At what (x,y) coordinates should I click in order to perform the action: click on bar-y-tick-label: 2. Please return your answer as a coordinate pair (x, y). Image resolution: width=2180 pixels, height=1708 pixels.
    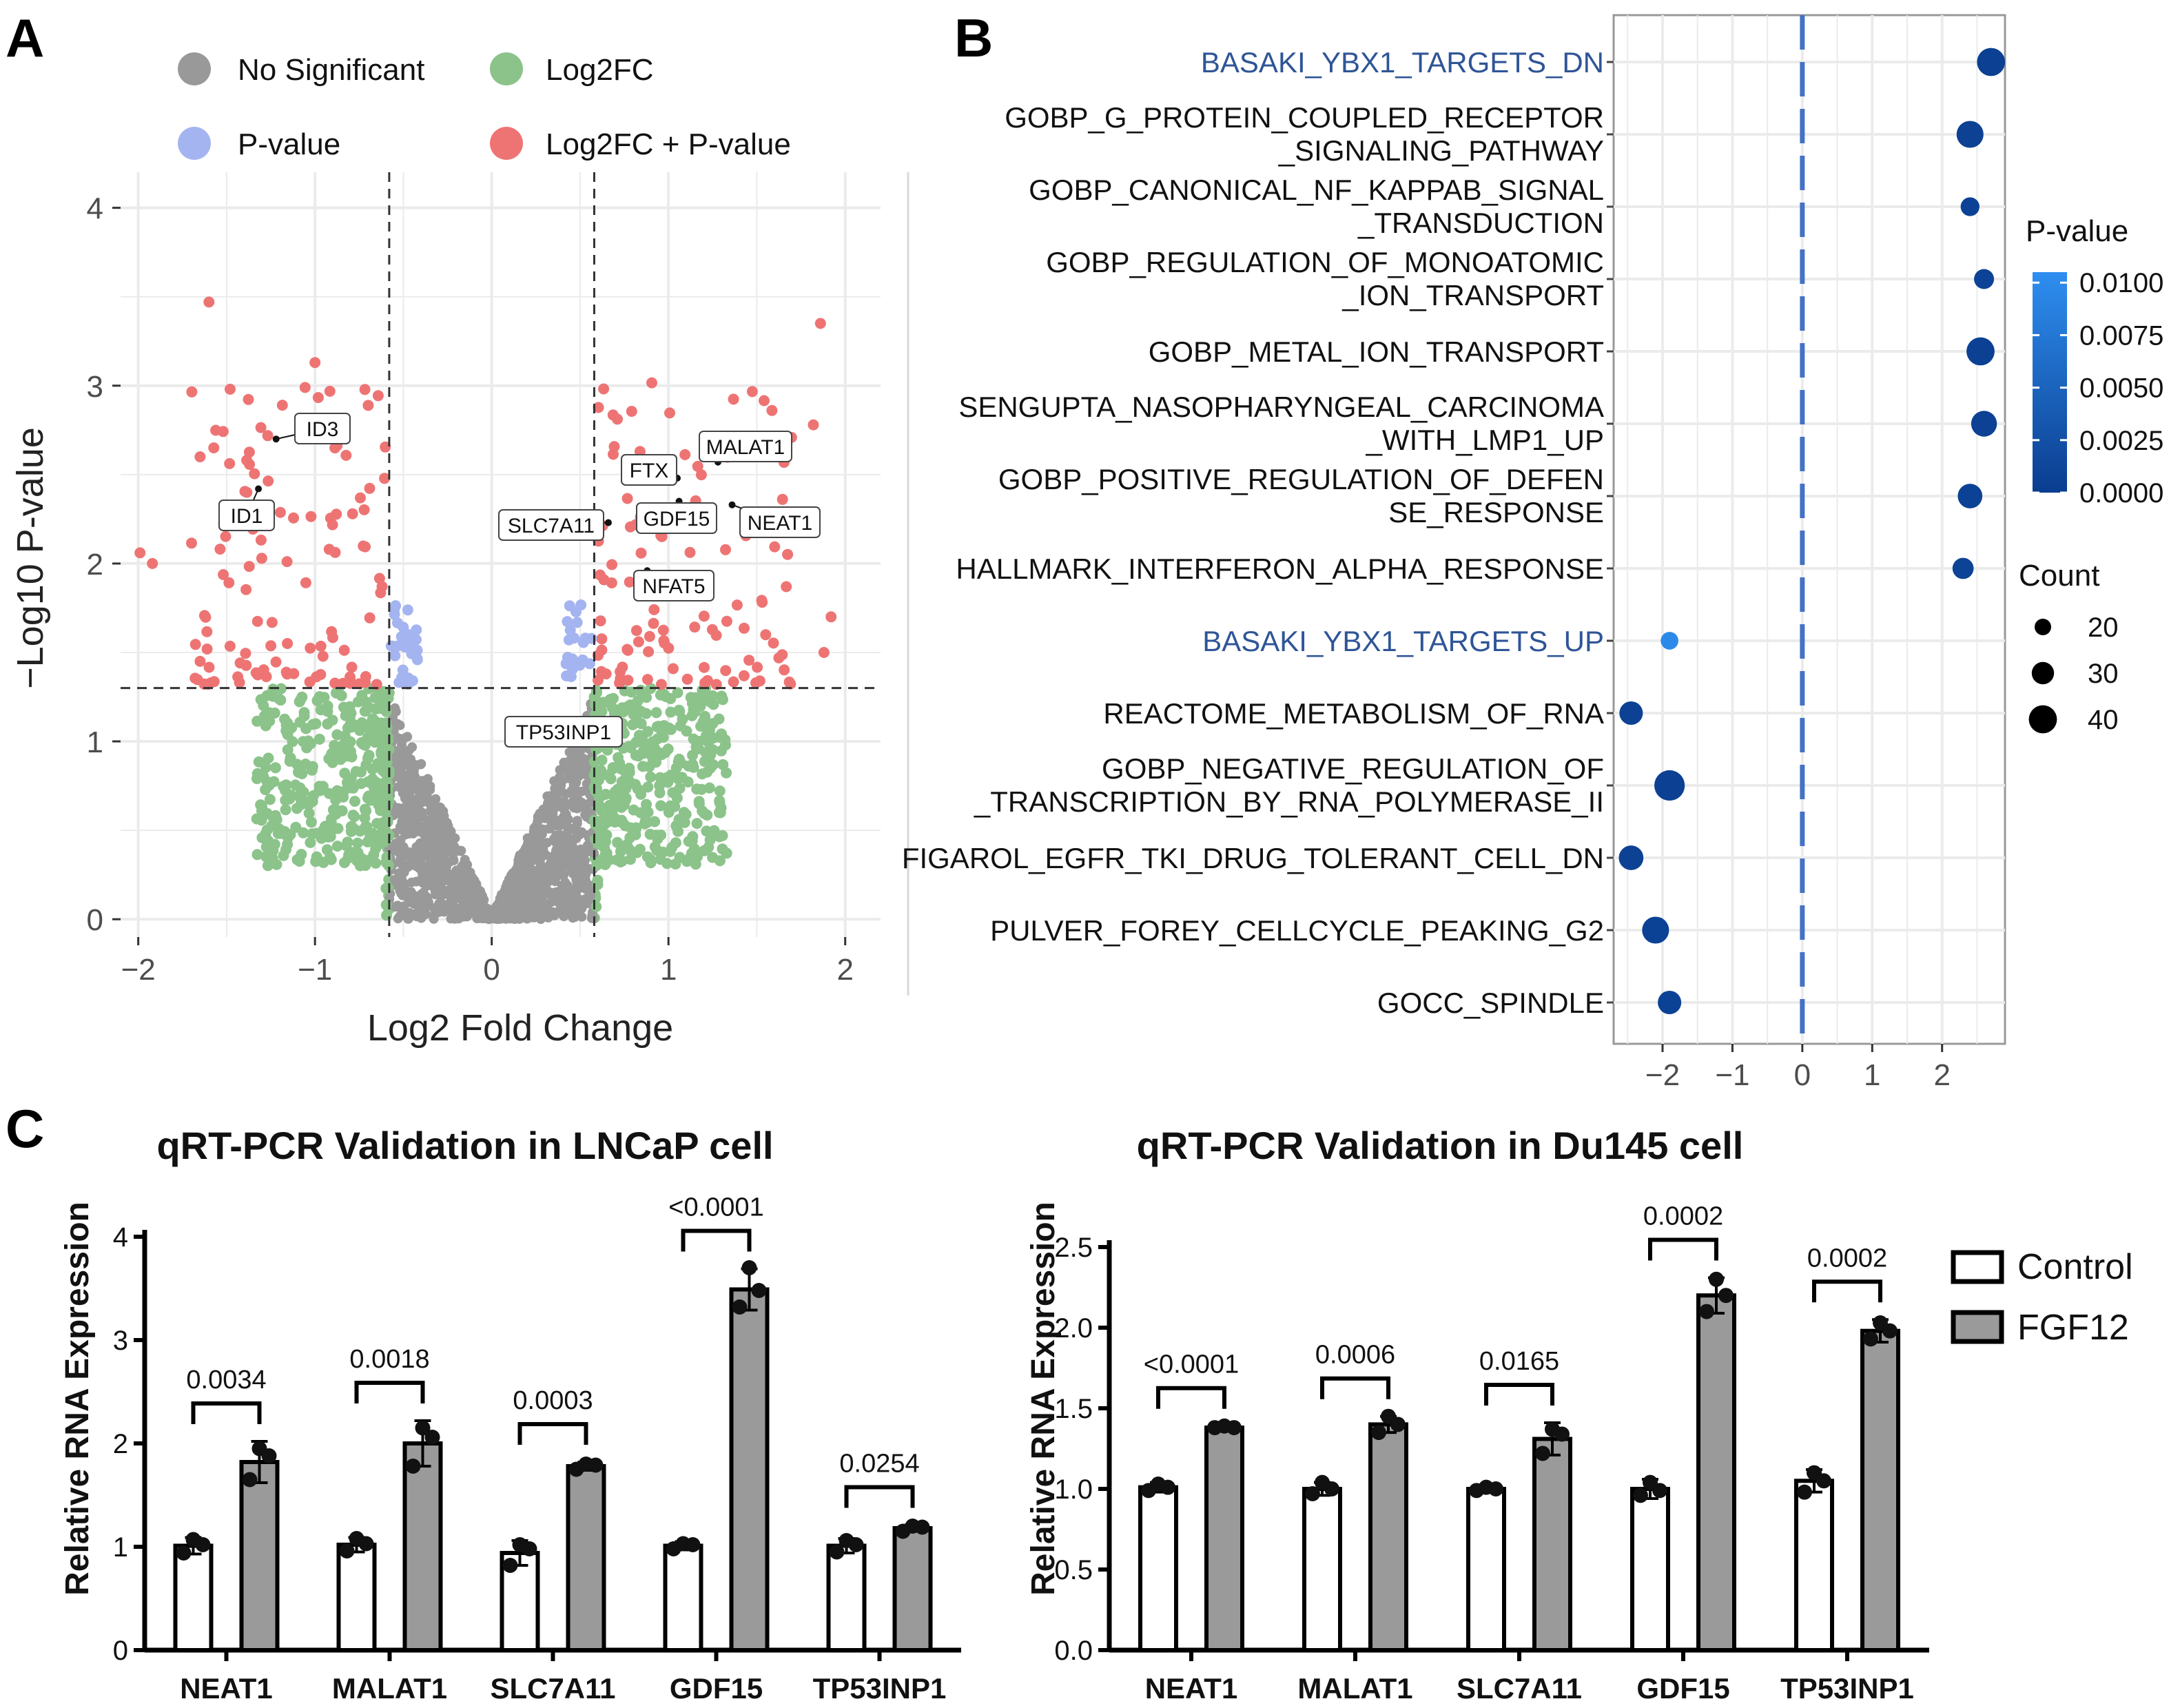
    Looking at the image, I should click on (120, 1444).